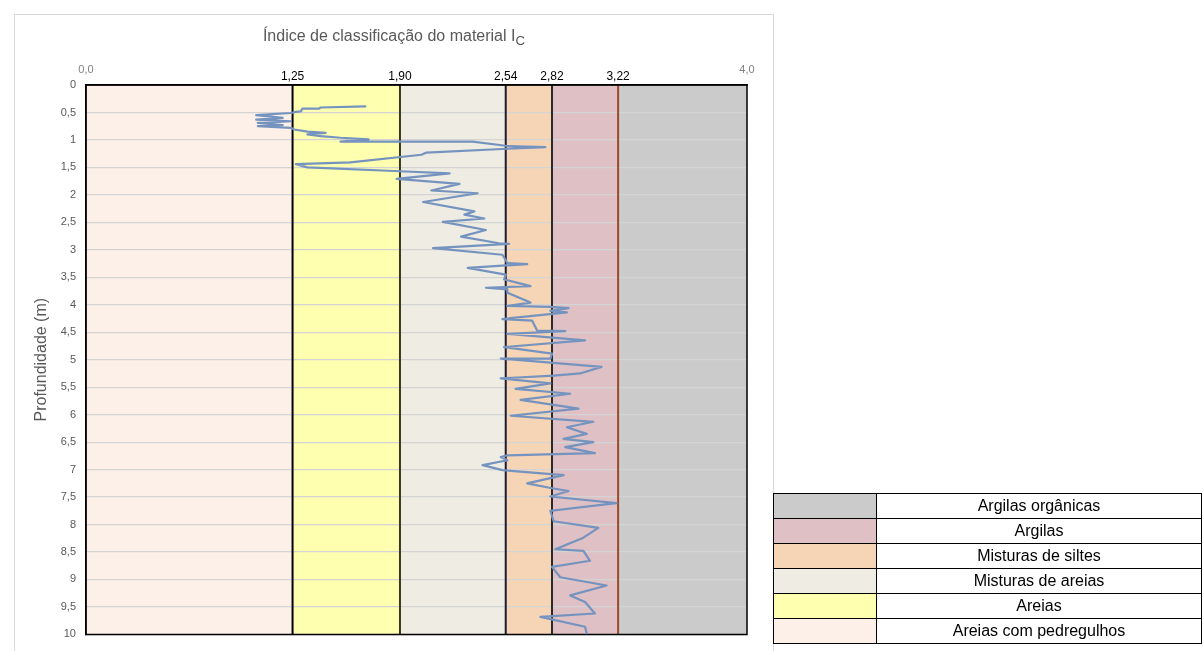 This screenshot has width=1203, height=651. I want to click on x-tick-label: 4,0, so click(747, 69).